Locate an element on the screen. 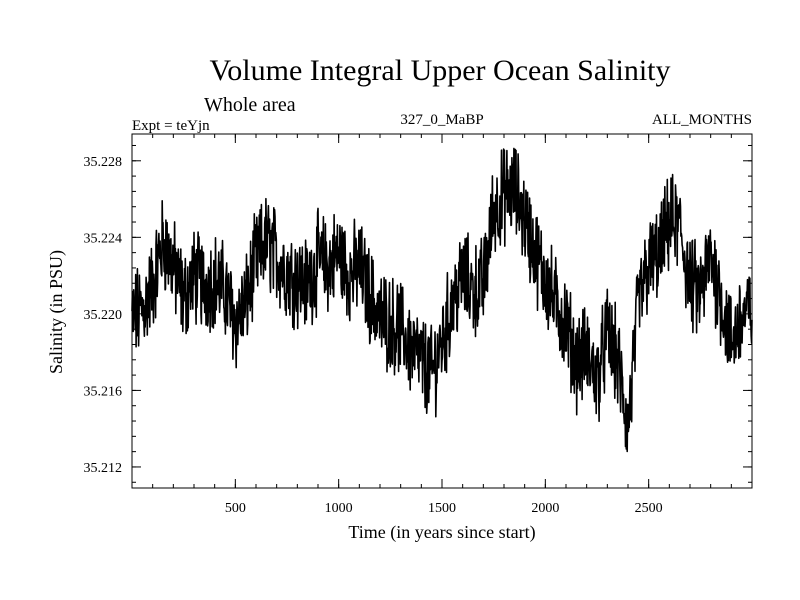 The height and width of the screenshot is (600, 800). x-axis-title: Time (in years since start) is located at coordinates (441, 532).